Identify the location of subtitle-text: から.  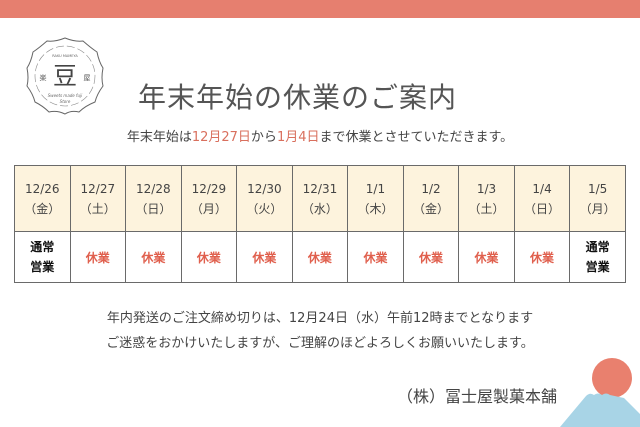
(263, 137).